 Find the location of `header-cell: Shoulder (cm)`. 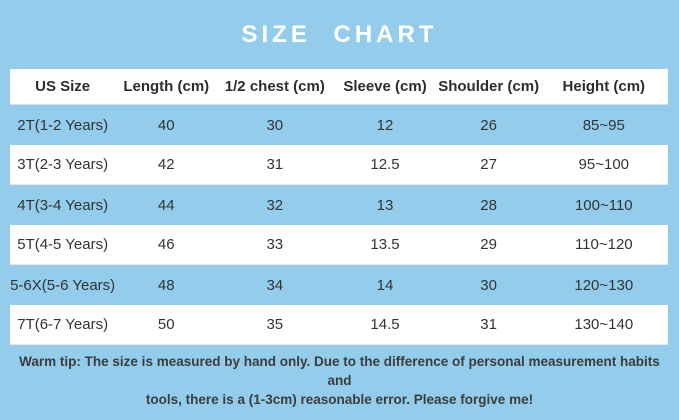

header-cell: Shoulder (cm) is located at coordinates (489, 86).